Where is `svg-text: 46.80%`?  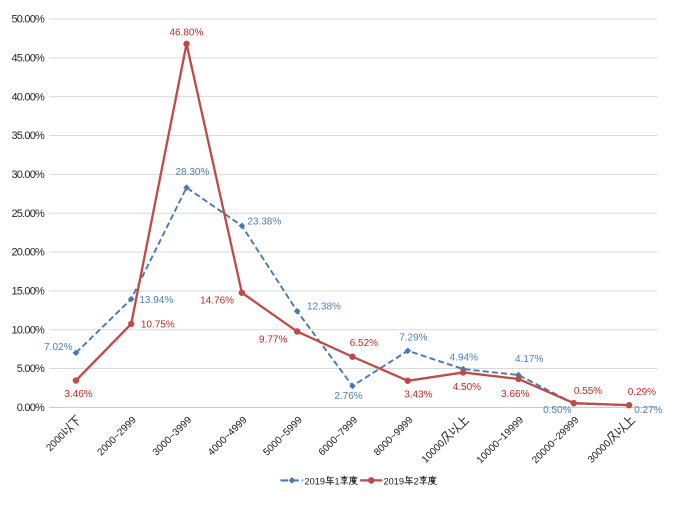
svg-text: 46.80% is located at coordinates (186, 33).